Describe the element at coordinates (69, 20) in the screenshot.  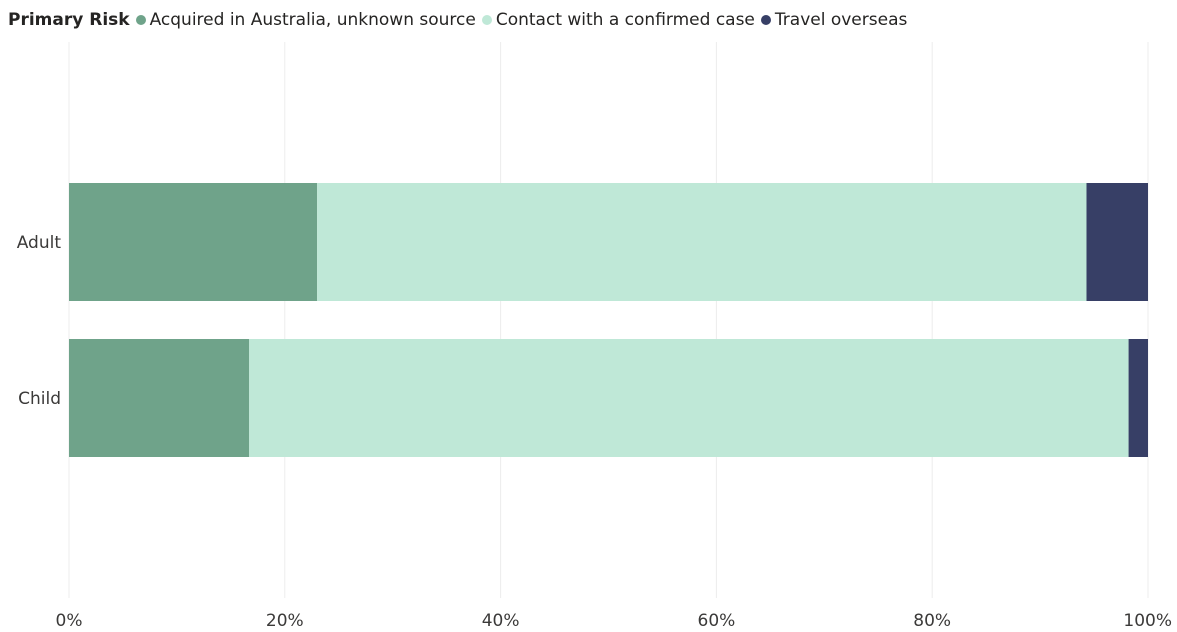
I see `legend-title: Primary Risk` at that location.